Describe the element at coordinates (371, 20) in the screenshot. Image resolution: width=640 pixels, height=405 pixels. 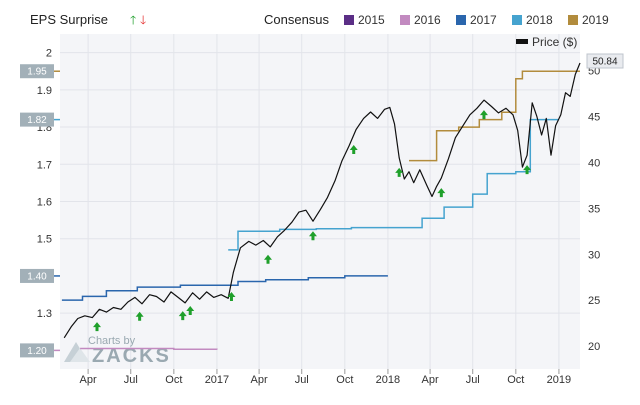
I see `legend-label-2015: 2015` at that location.